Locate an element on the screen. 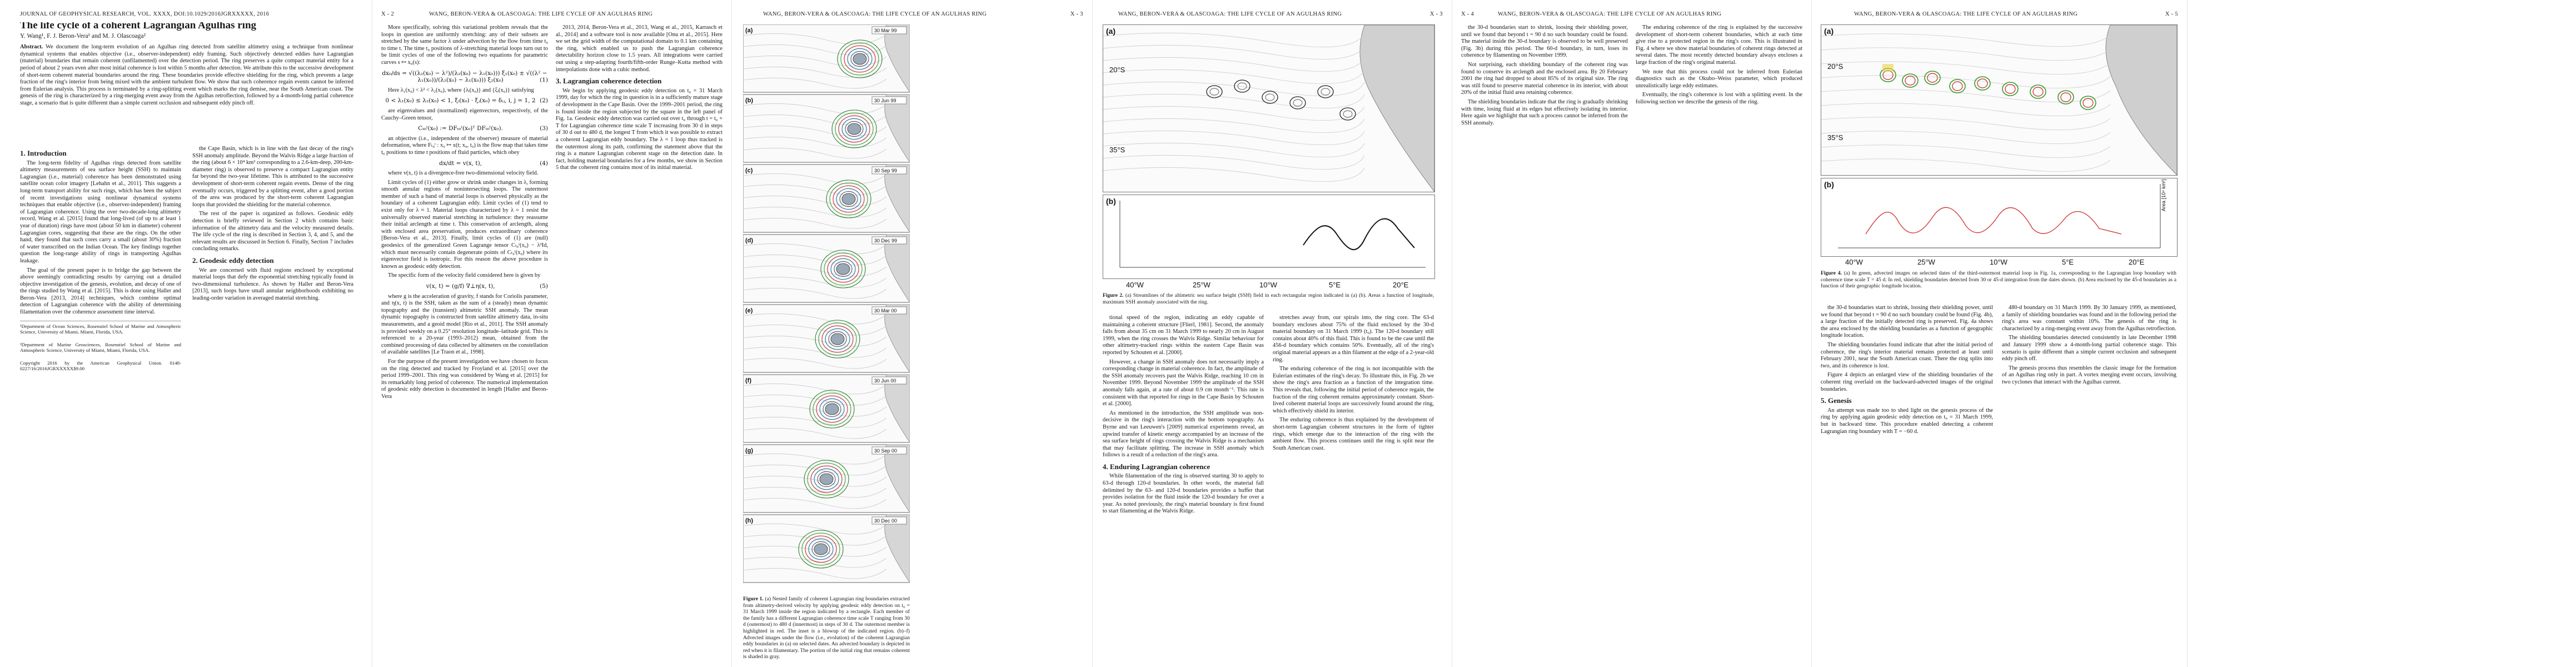 This screenshot has height=667, width=2576. equation-number: (1) is located at coordinates (544, 80).